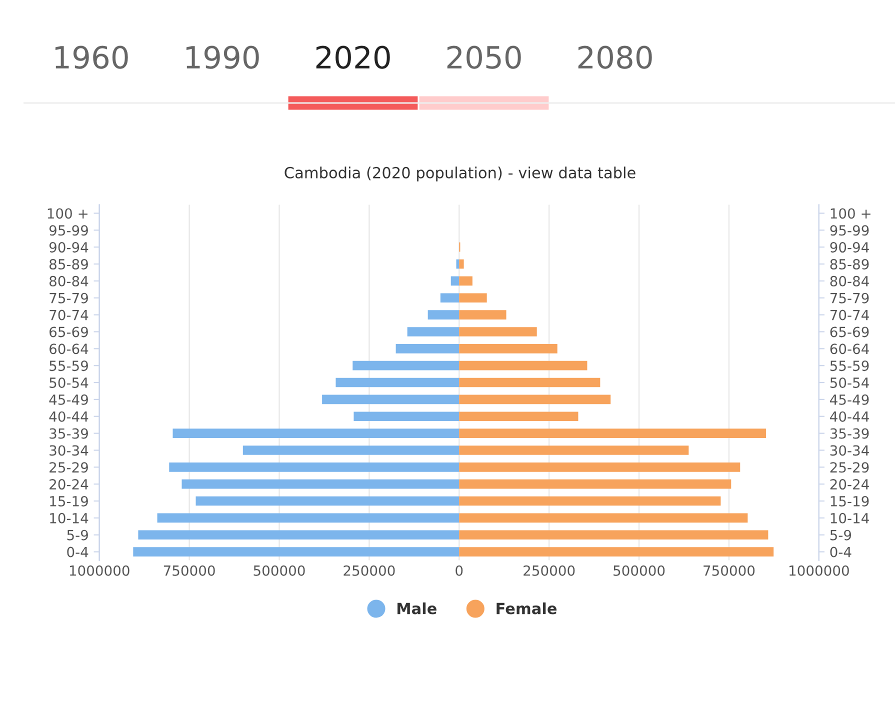 Image resolution: width=895 pixels, height=711 pixels. What do you see at coordinates (68, 247) in the screenshot?
I see `category-label: 90-94` at bounding box center [68, 247].